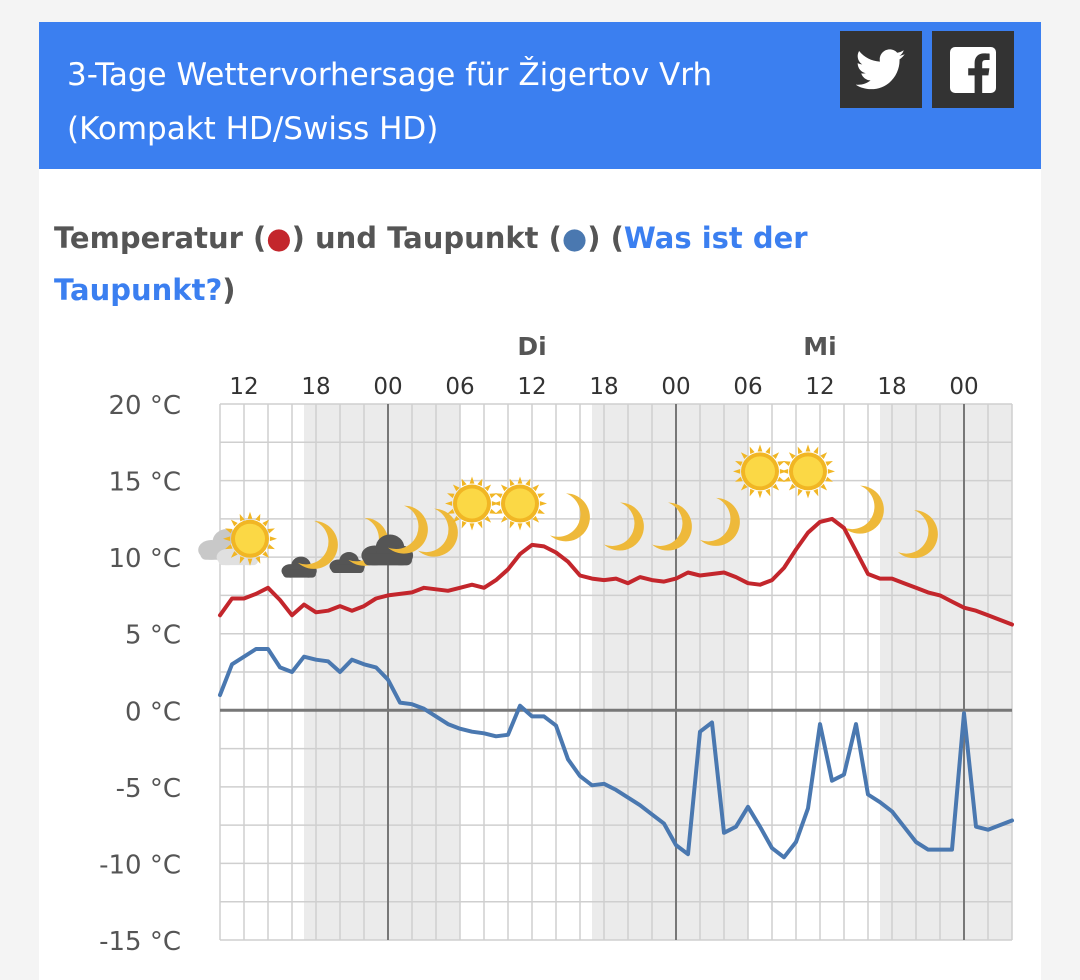  Describe the element at coordinates (148, 789) in the screenshot. I see `y-tick-label: -5 °C` at that location.